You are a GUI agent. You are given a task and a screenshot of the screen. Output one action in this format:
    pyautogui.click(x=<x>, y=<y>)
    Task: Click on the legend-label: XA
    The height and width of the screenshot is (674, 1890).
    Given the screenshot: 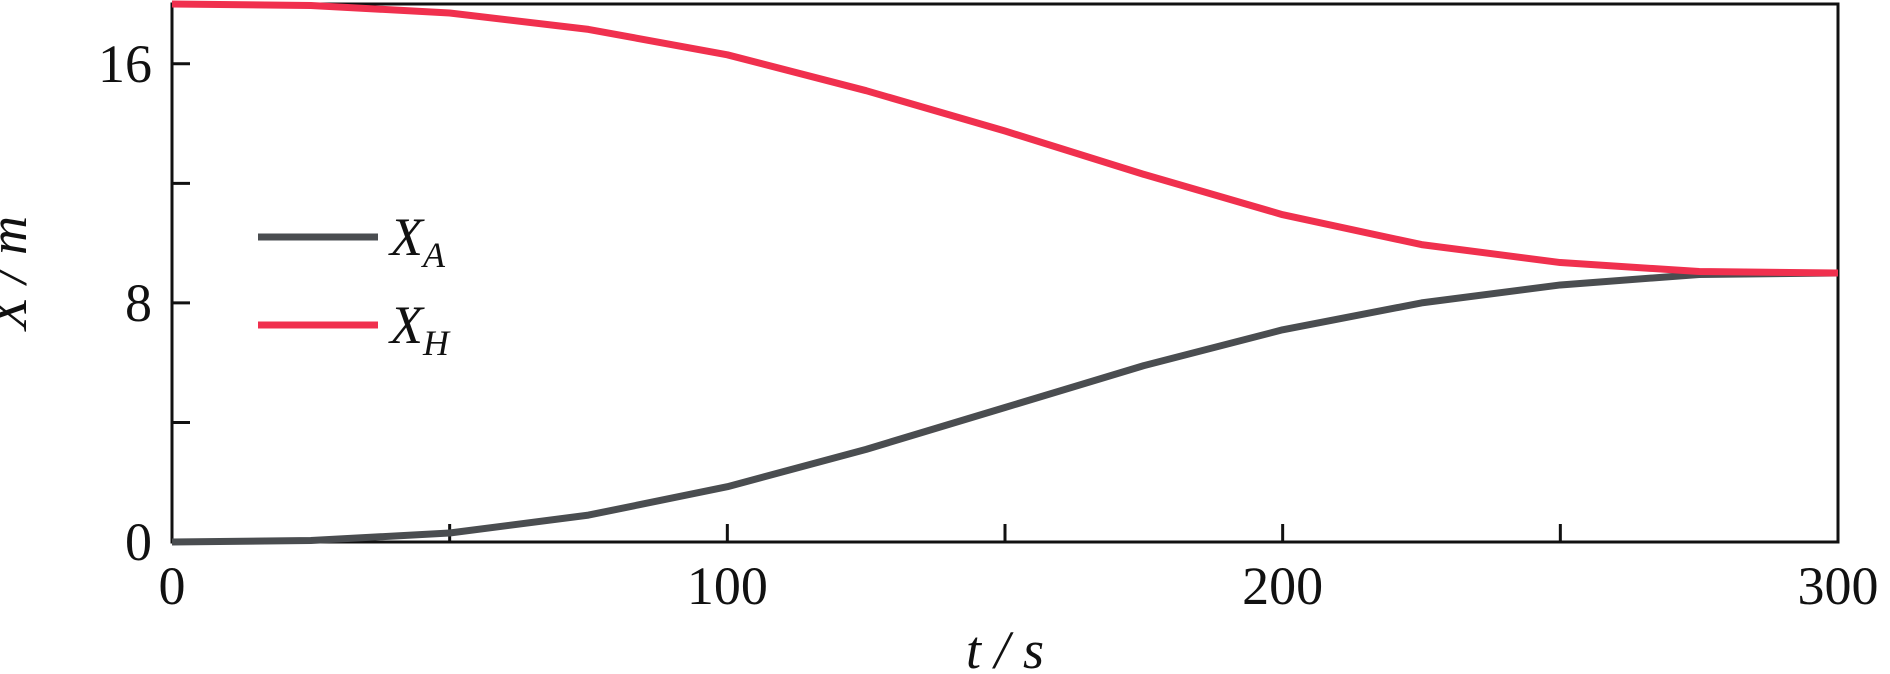 What is the action you would take?
    pyautogui.click(x=417, y=241)
    